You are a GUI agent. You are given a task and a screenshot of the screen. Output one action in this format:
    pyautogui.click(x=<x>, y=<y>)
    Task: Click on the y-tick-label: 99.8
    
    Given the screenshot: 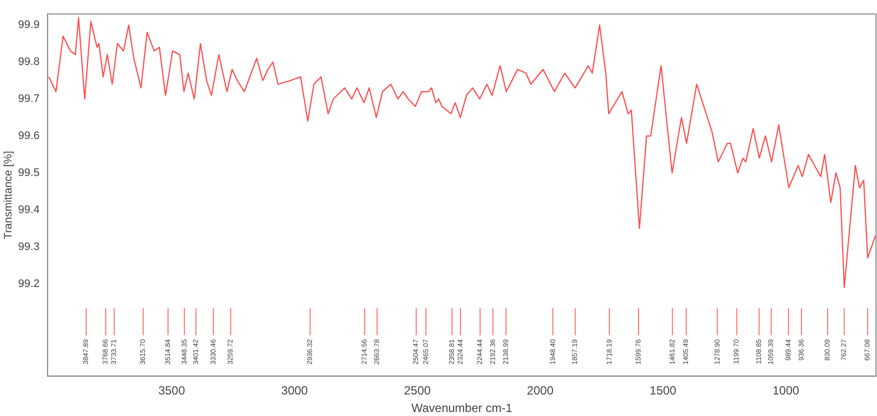 What is the action you would take?
    pyautogui.click(x=29, y=62)
    